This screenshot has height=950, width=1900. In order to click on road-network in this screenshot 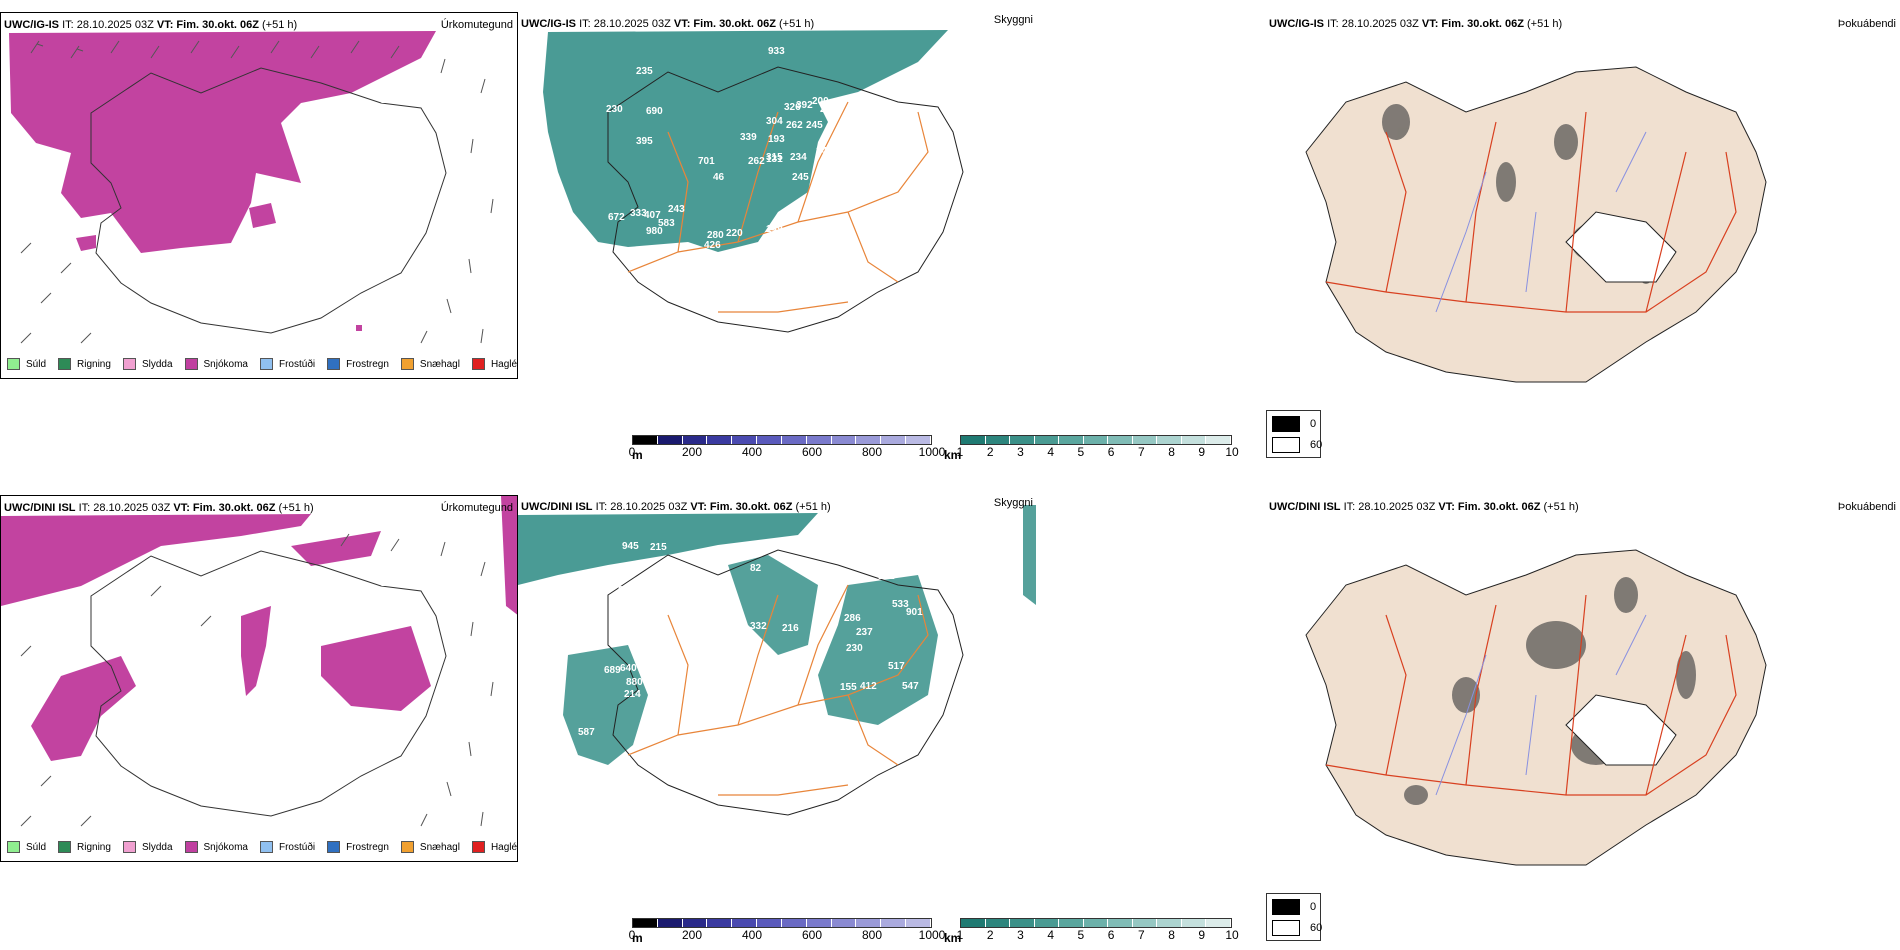, I will do `click(778, 690)`.